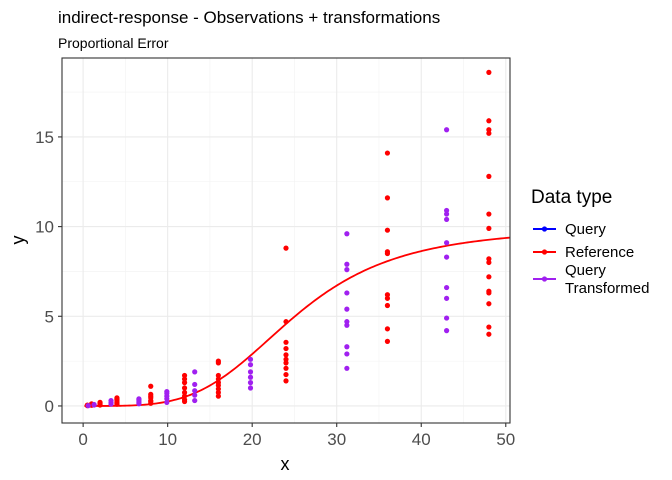 The height and width of the screenshot is (480, 672). Describe the element at coordinates (607, 288) in the screenshot. I see `legend-label-line: Transformed` at that location.